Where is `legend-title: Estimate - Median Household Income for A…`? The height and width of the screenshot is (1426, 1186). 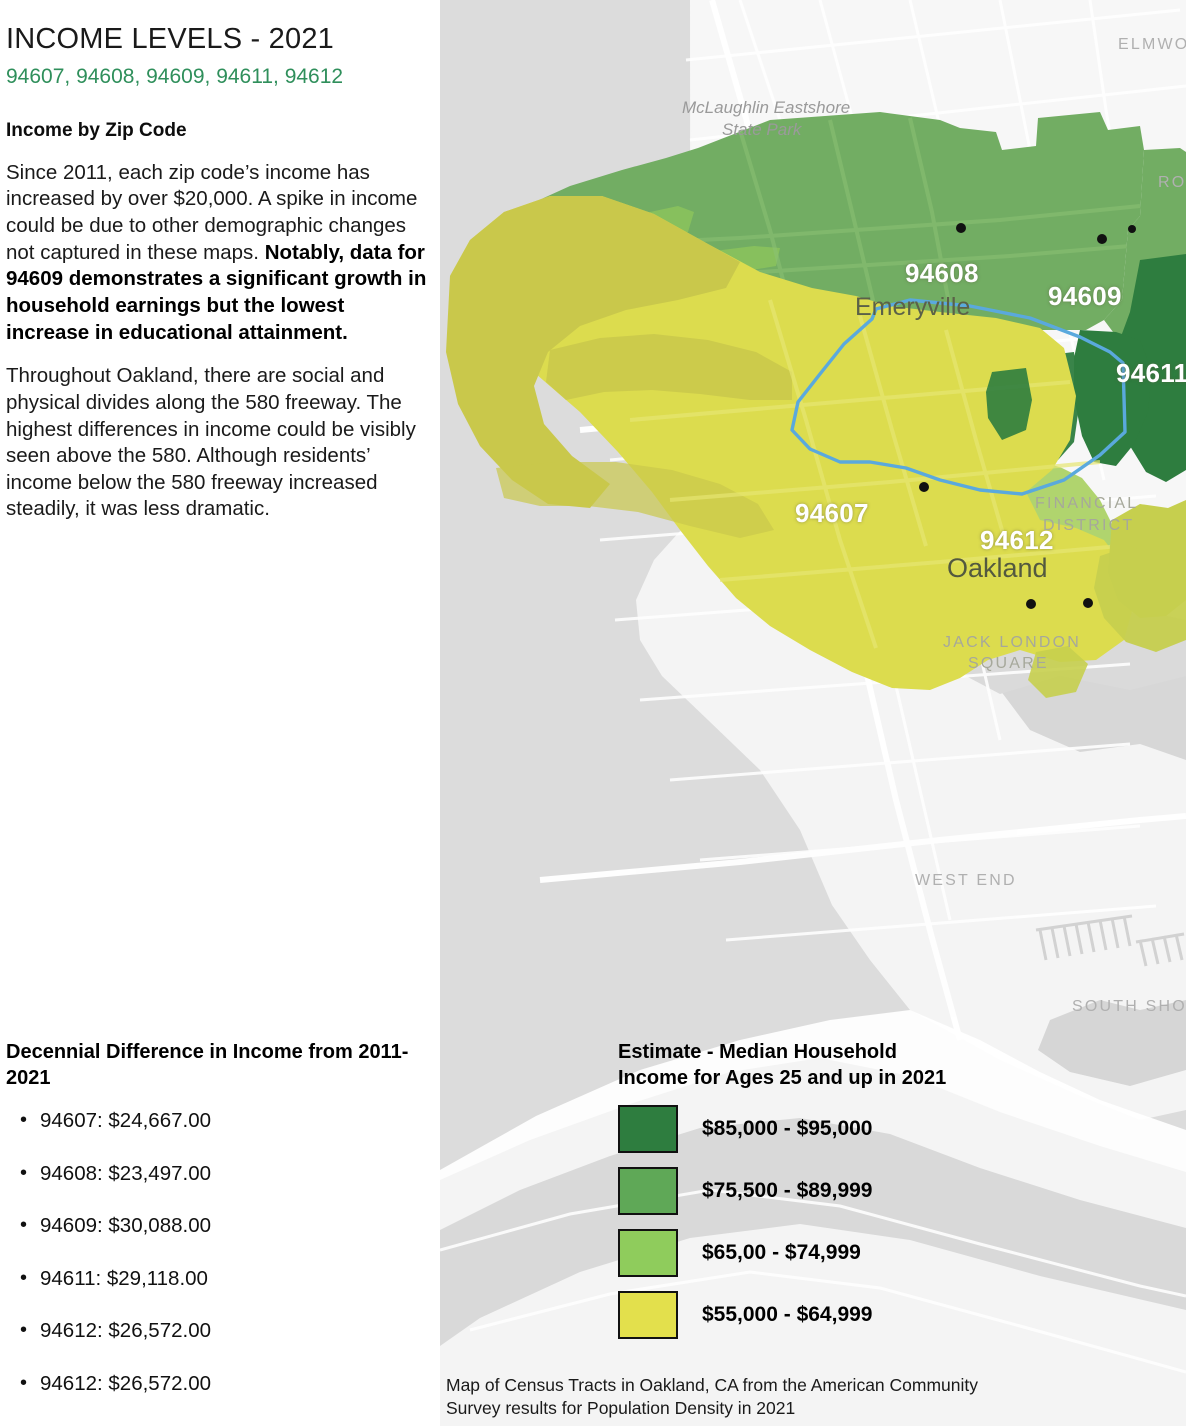
legend-title: Estimate - Median Household Income for A… is located at coordinates (898, 1065).